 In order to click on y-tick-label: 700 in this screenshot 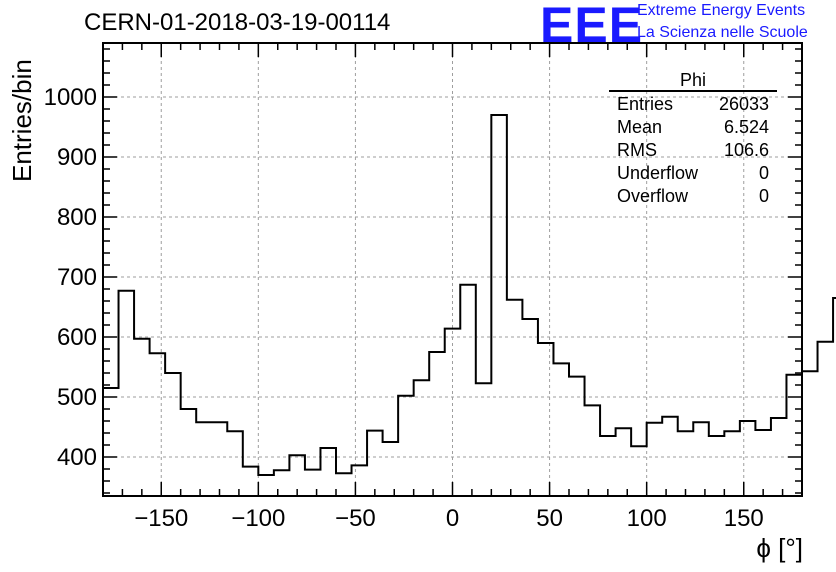, I will do `click(77, 277)`.